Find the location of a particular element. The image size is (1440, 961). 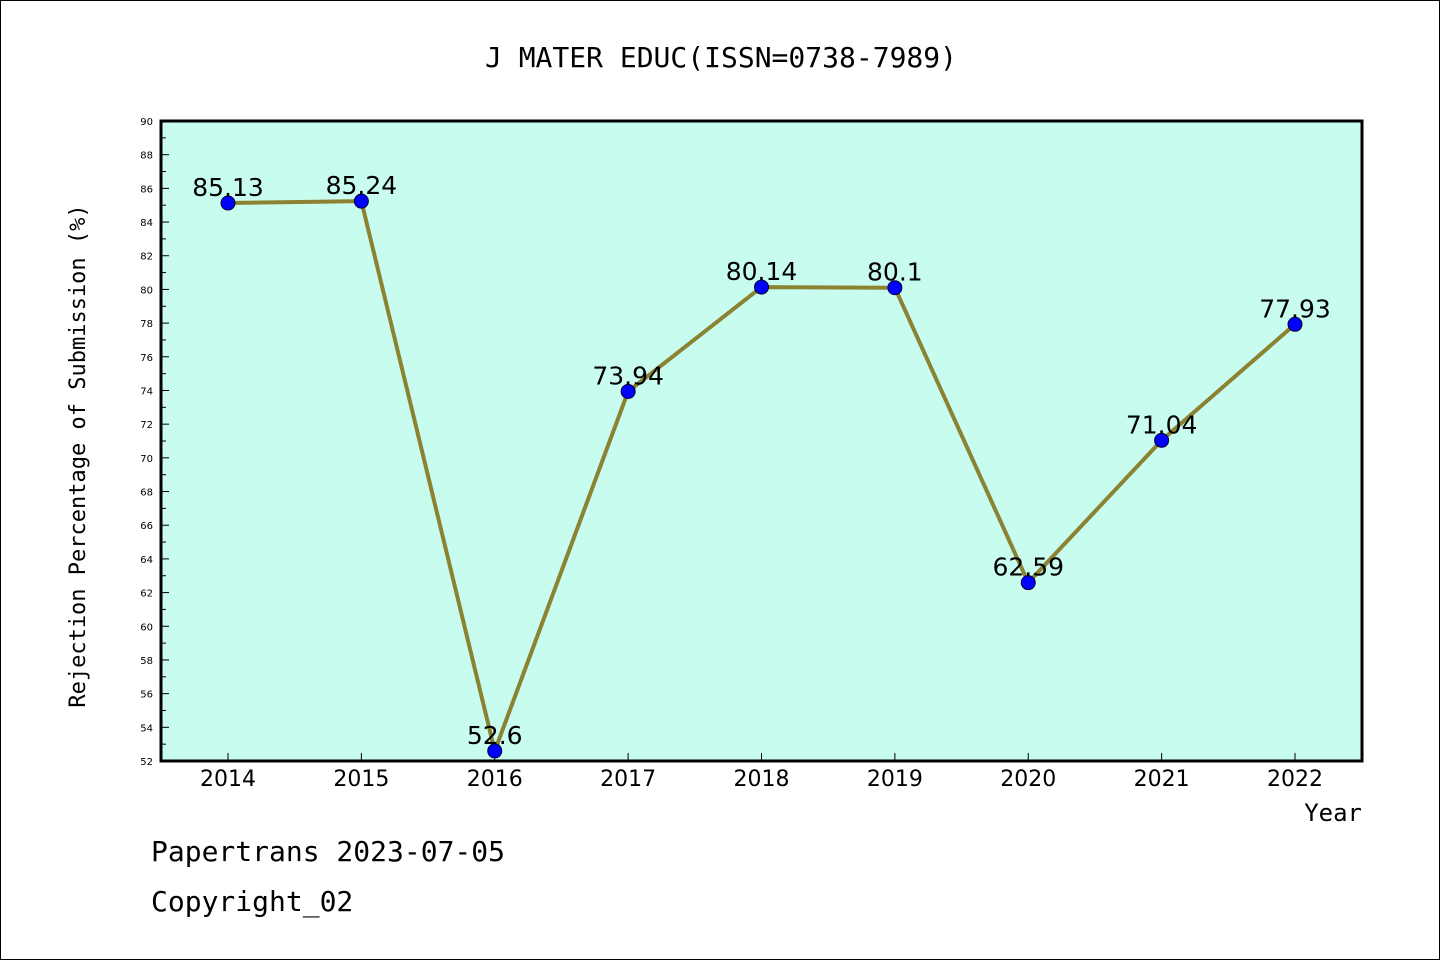

y-tick-label: 84 is located at coordinates (146, 223).